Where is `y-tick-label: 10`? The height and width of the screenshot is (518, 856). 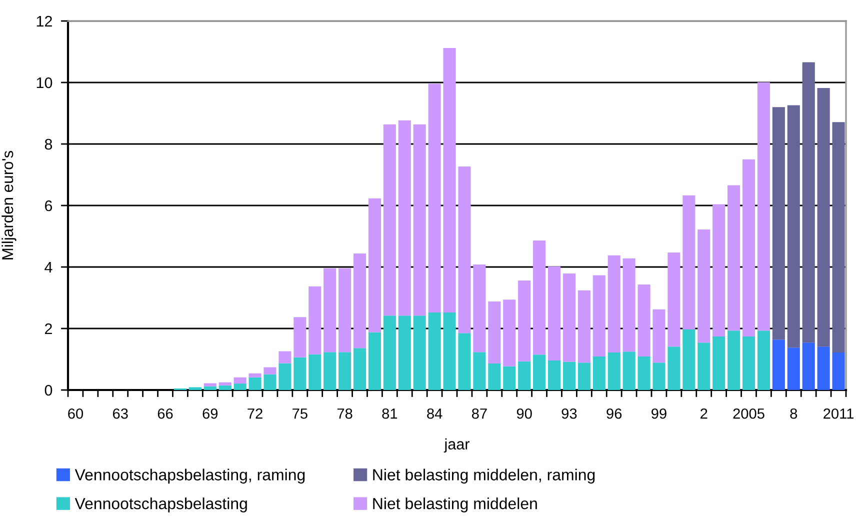
y-tick-label: 10 is located at coordinates (44, 82).